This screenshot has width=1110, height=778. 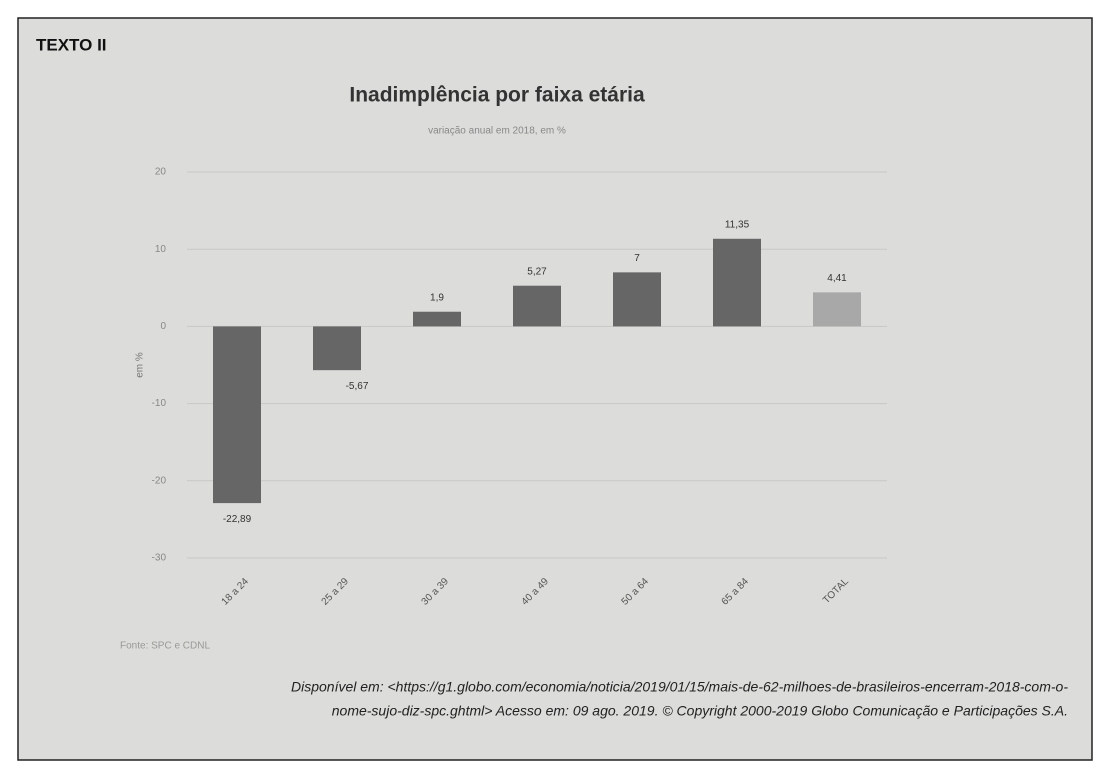 What do you see at coordinates (437, 297) in the screenshot?
I see `value-label: 1,9` at bounding box center [437, 297].